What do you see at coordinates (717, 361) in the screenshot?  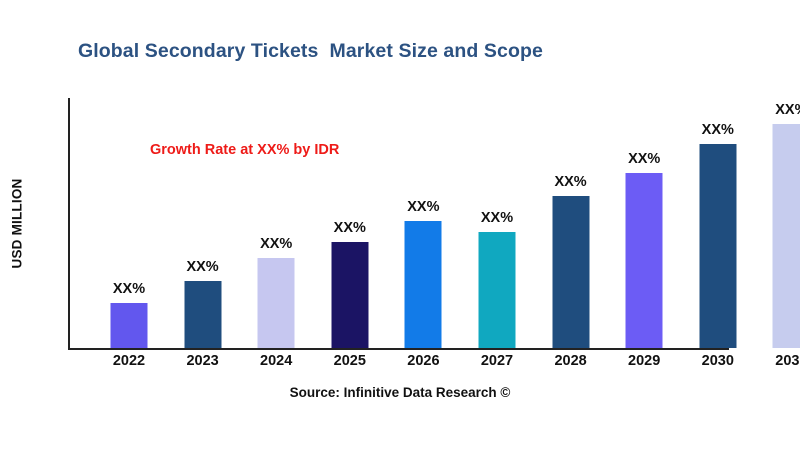 I see `x-tick-2030: 2030` at bounding box center [717, 361].